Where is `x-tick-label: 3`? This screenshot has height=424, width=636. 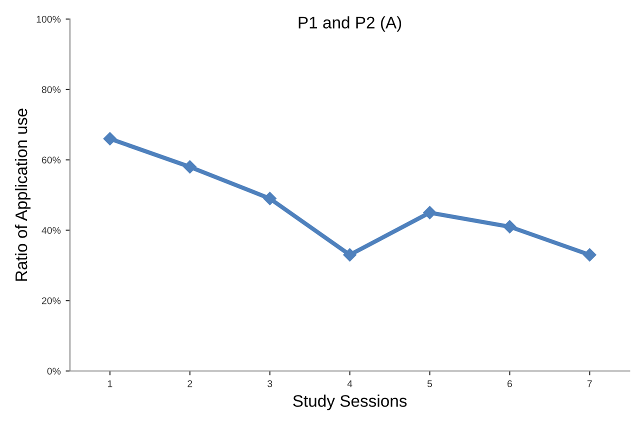 x-tick-label: 3 is located at coordinates (270, 384).